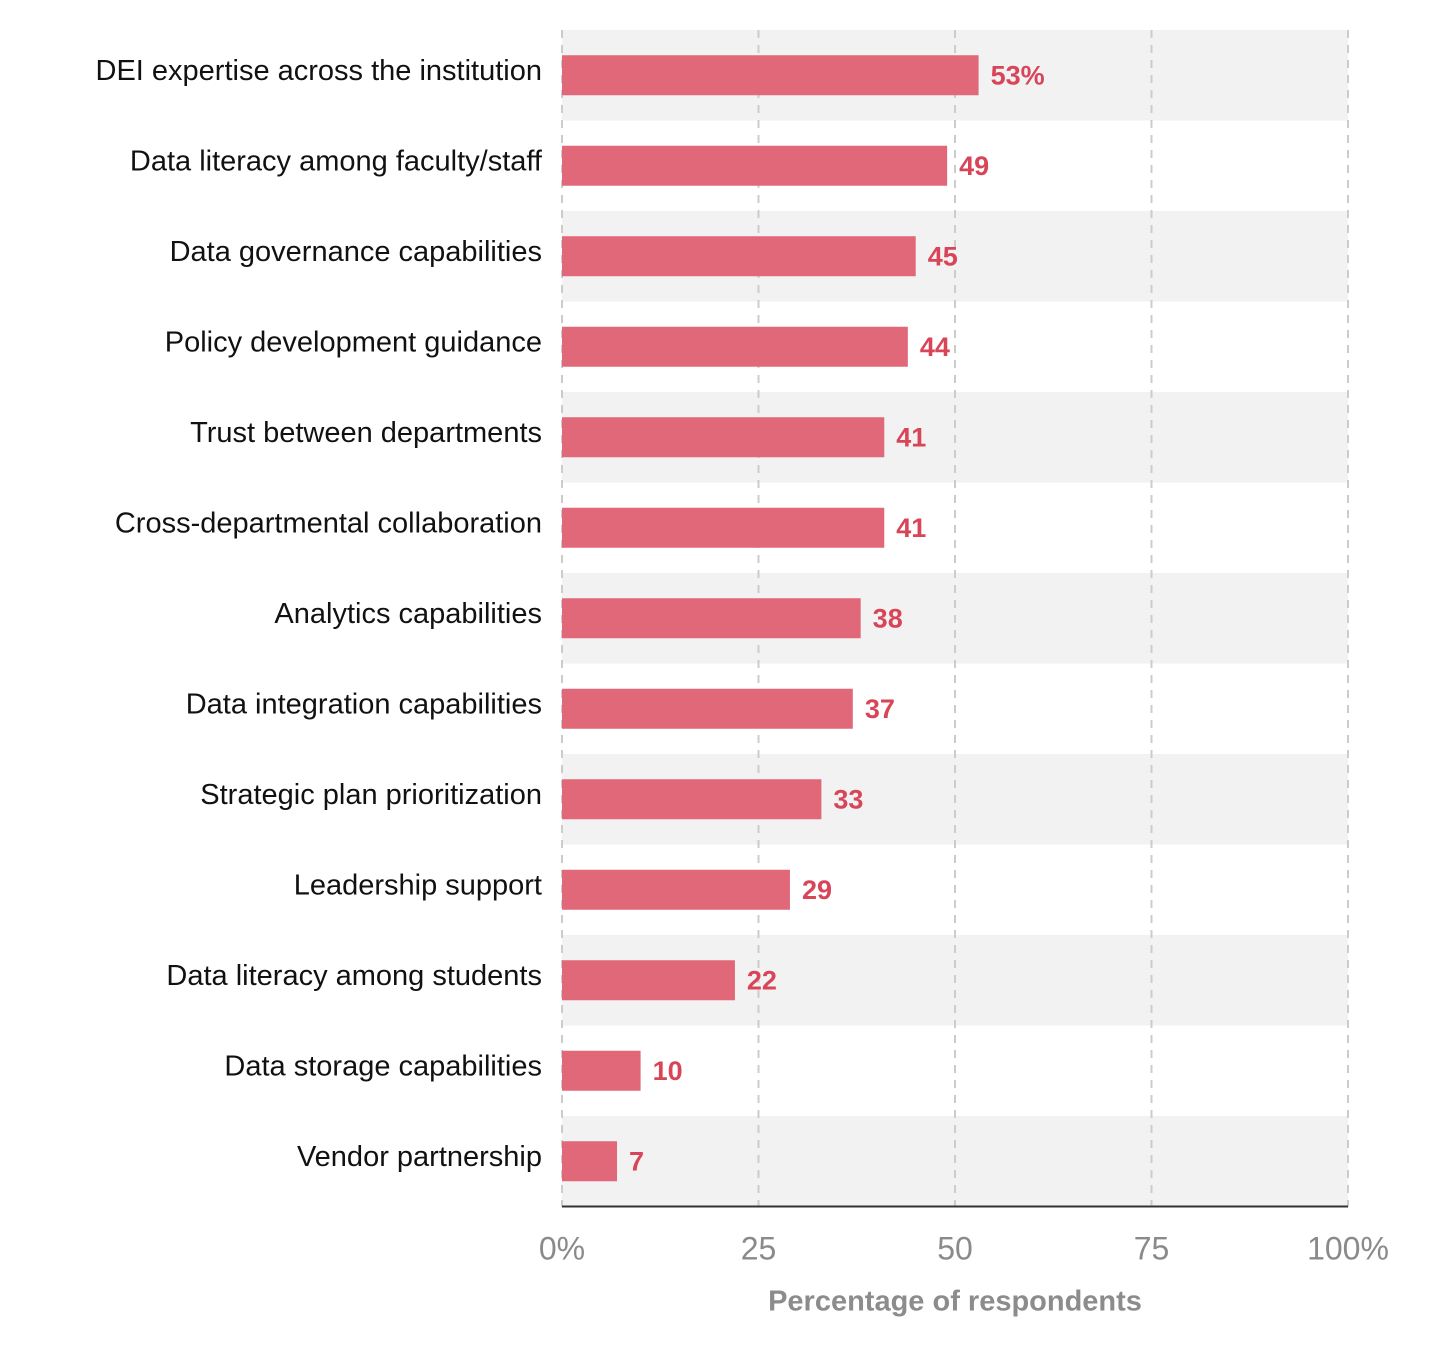 This screenshot has width=1431, height=1346. Describe the element at coordinates (354, 976) in the screenshot. I see `category-label: Data literacy among students` at that location.